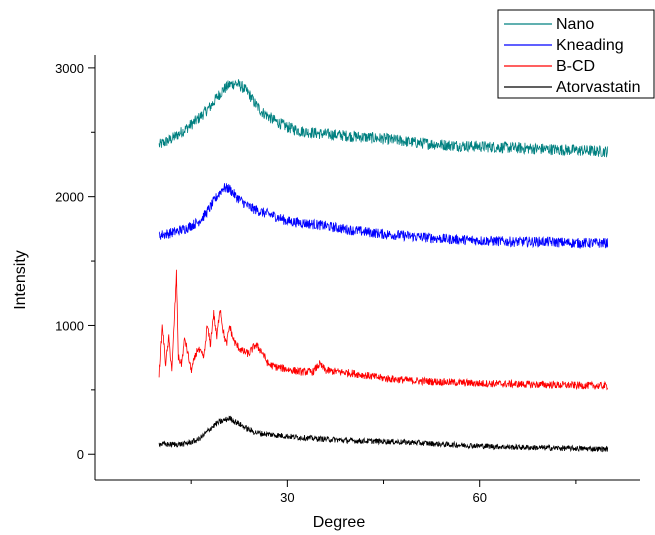 The width and height of the screenshot is (655, 535). Describe the element at coordinates (75, 267) in the screenshot. I see `y-axis: 0 1000 2000 3000` at that location.